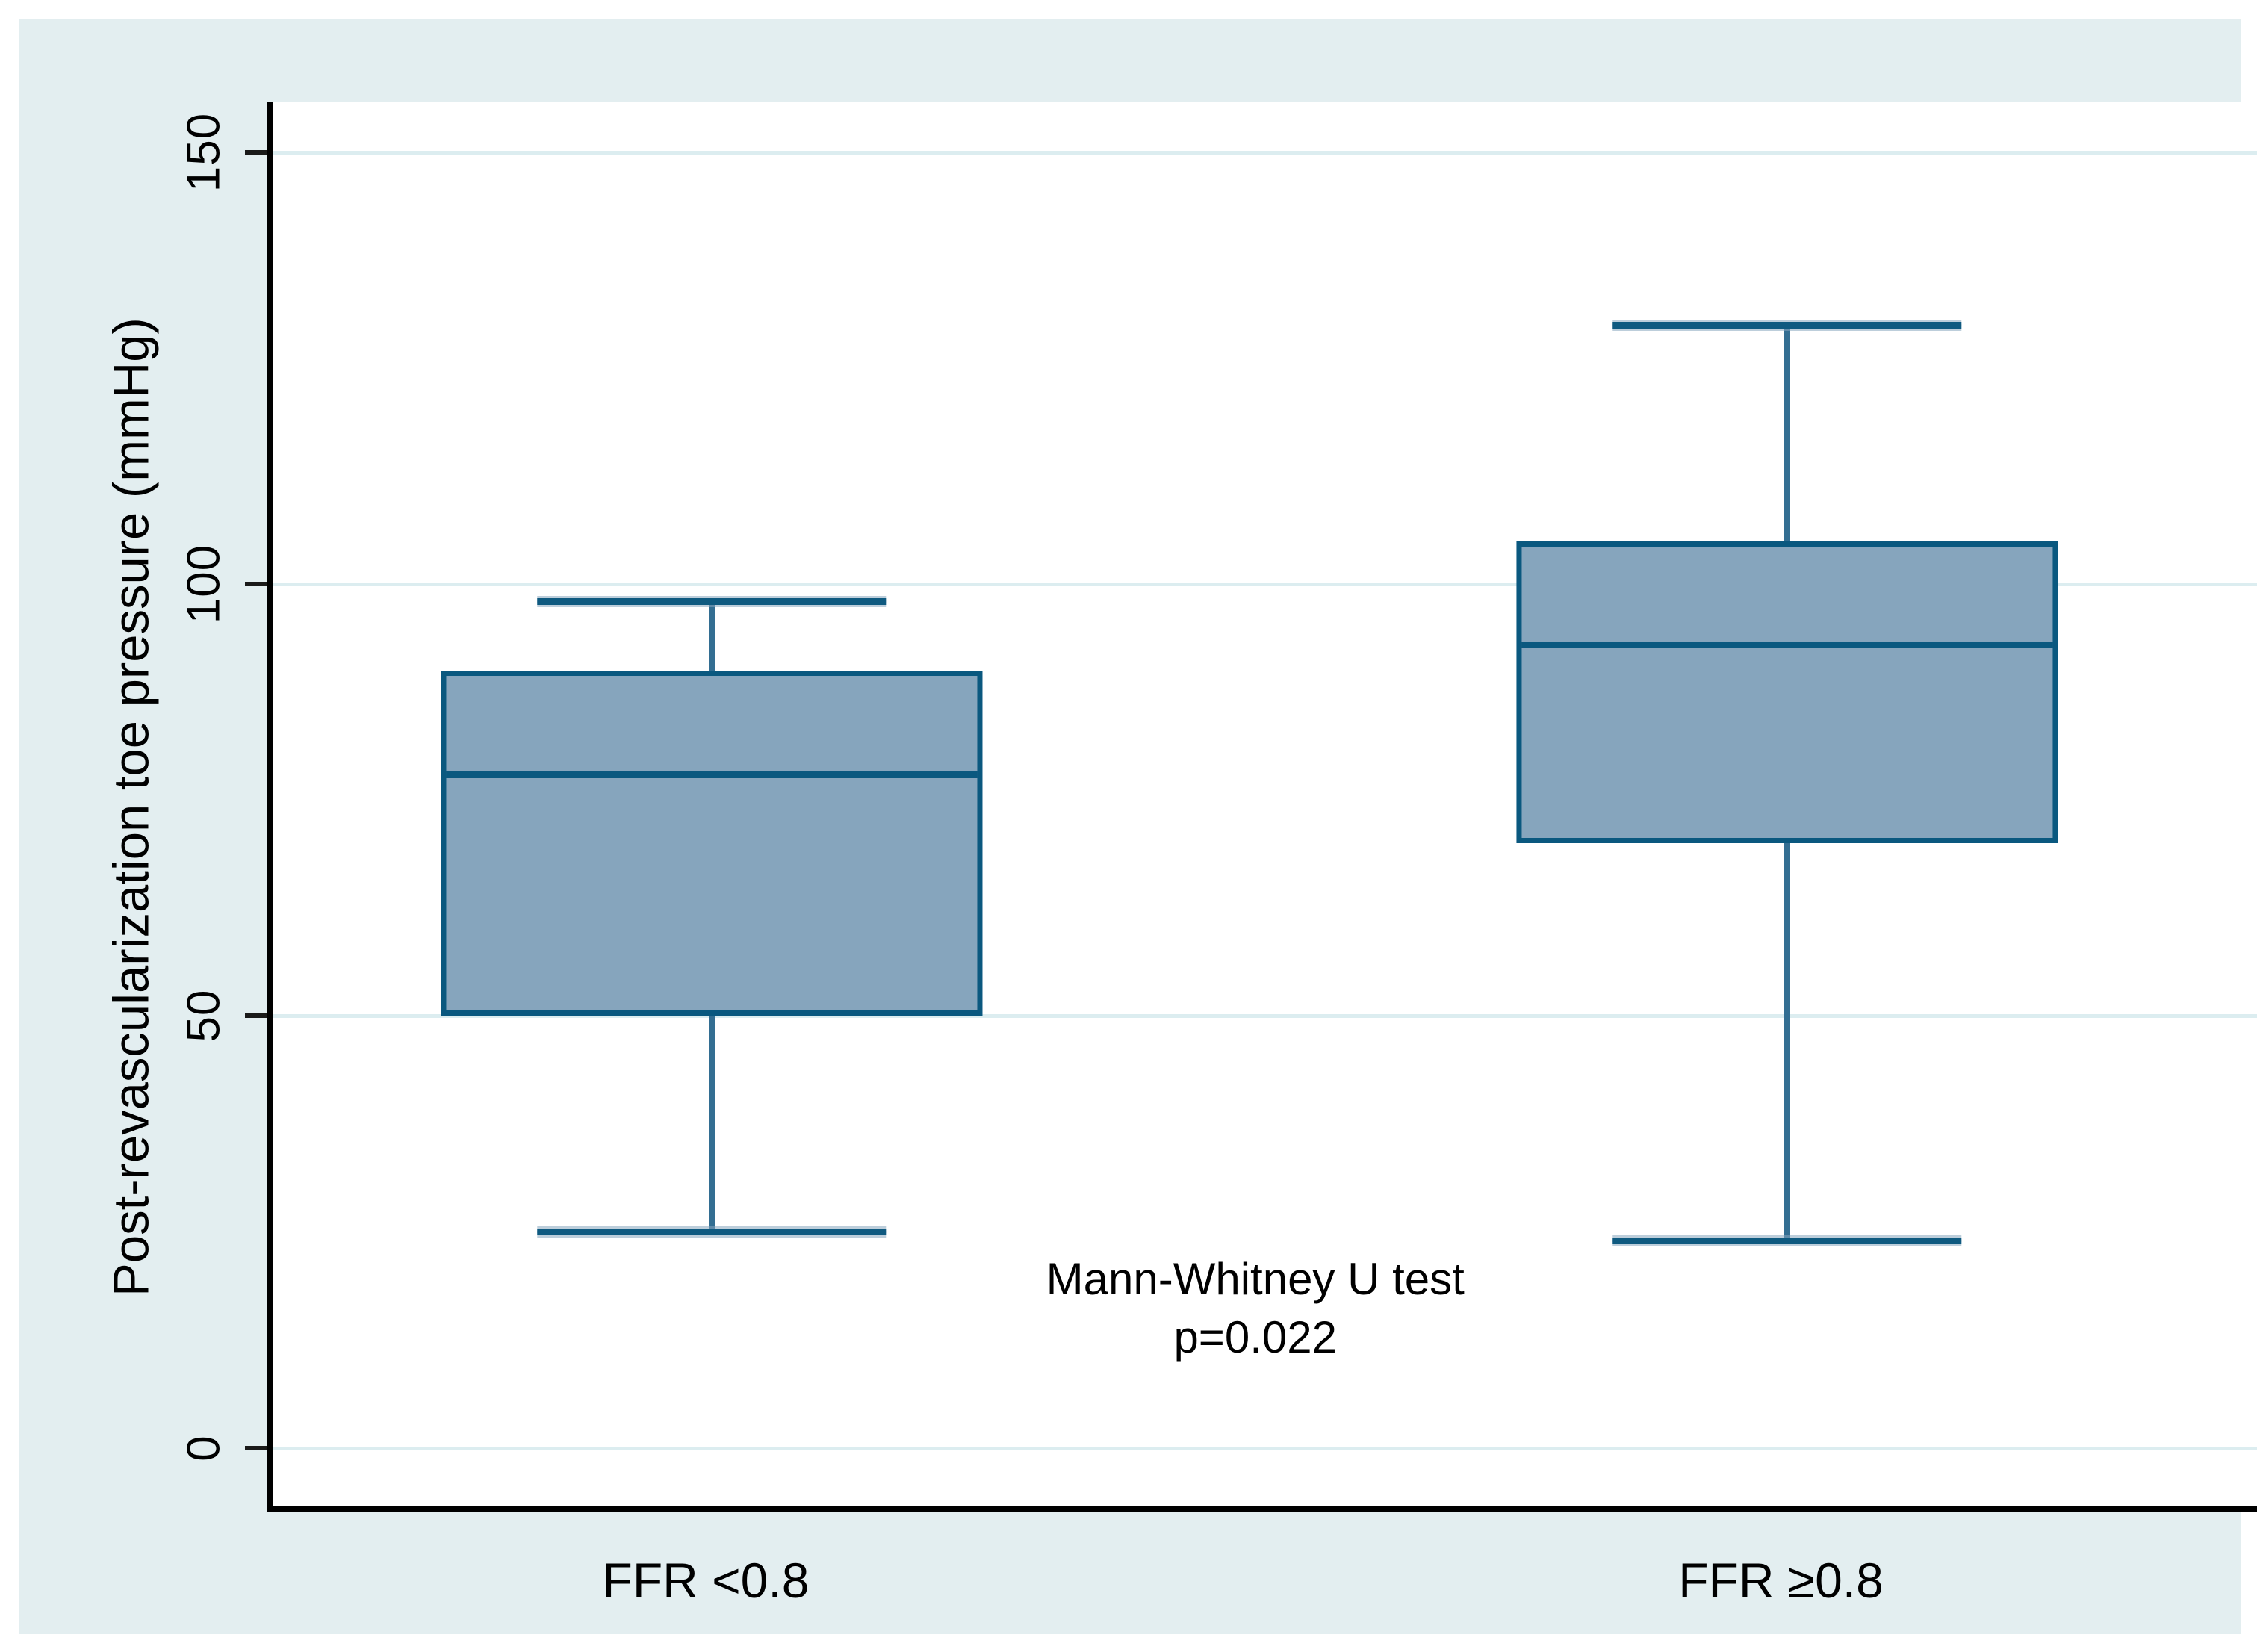 This screenshot has width=2260, height=1652. Describe the element at coordinates (1781, 1580) in the screenshot. I see `x-category-label: FFR ≥0.8` at that location.